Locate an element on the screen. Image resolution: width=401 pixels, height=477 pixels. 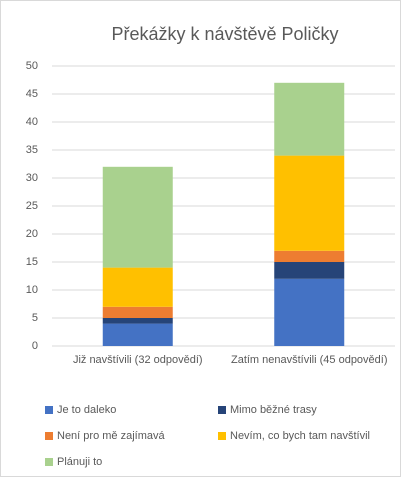
y-tick-label: 40 is located at coordinates (32, 122).